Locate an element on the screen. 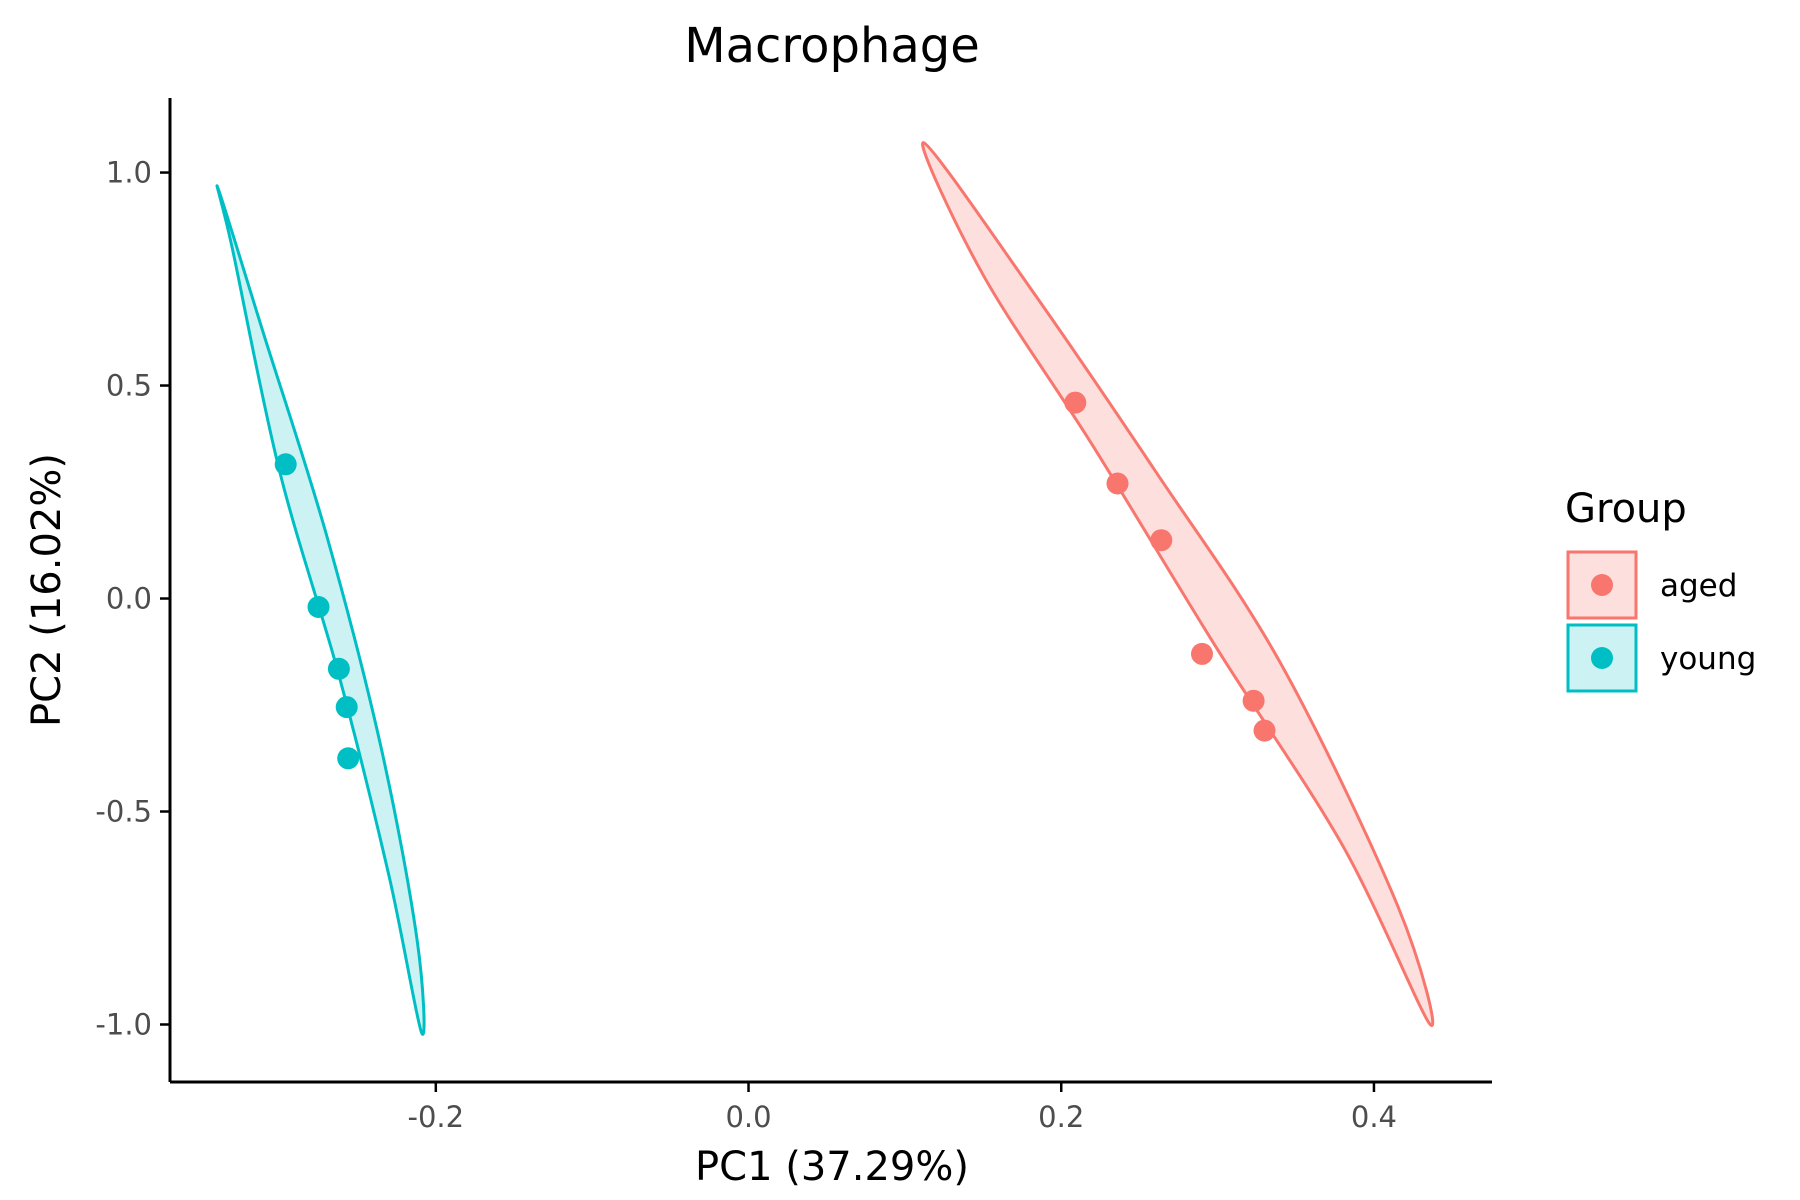 This screenshot has width=1800, height=1200. x-tick-label: 0.2 is located at coordinates (1061, 1117).